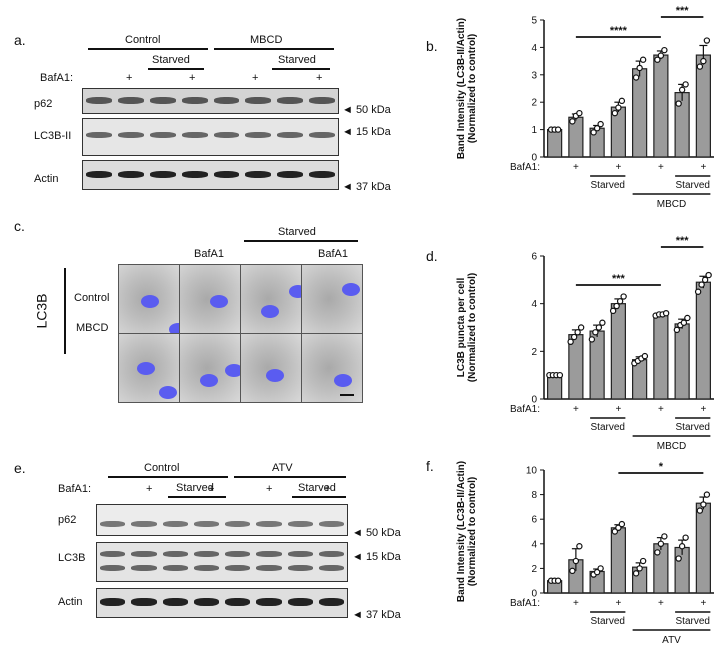 This screenshot has width=720, height=652. What do you see at coordinates (143, 40) in the screenshot?
I see `group-label-control: Control` at bounding box center [143, 40].